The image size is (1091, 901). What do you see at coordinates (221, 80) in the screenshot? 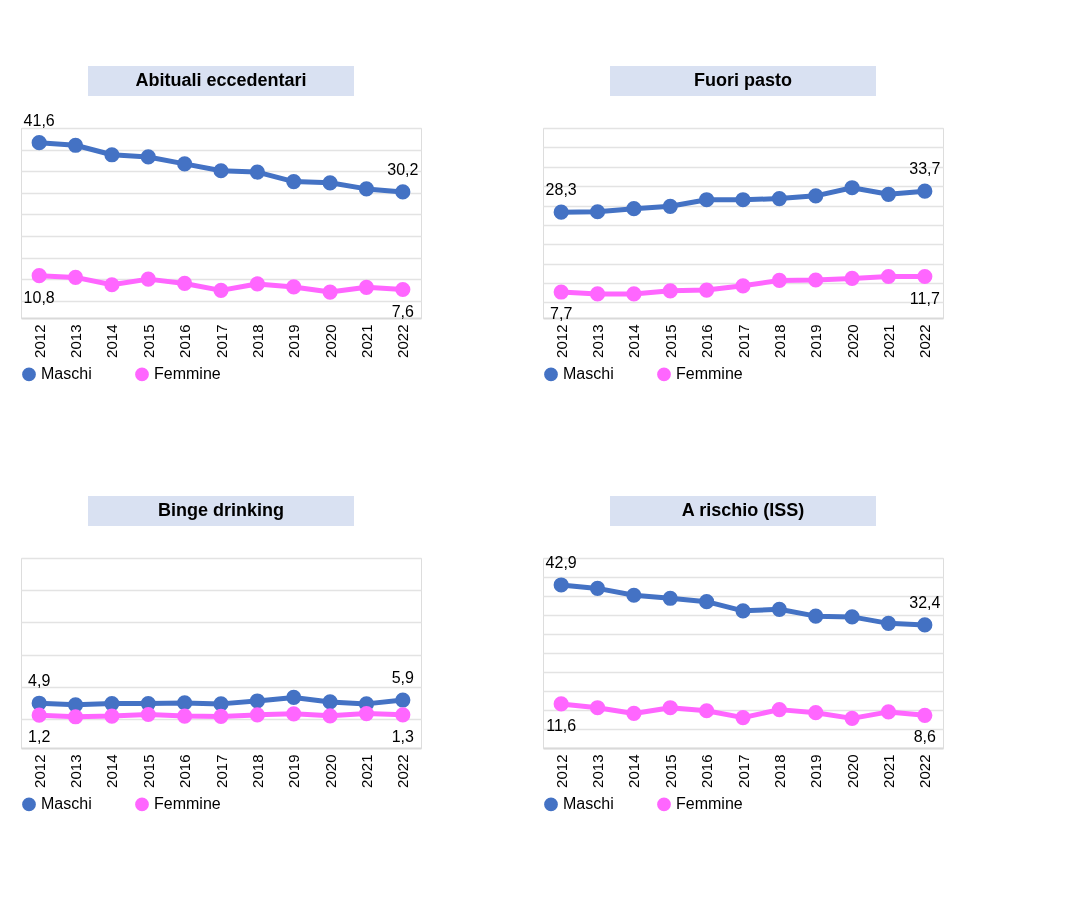
I see `chart-title: Abituali eccedentari` at bounding box center [221, 80].